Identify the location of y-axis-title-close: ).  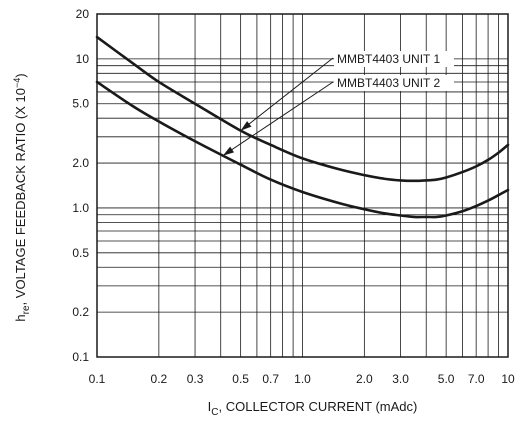
(20, 75).